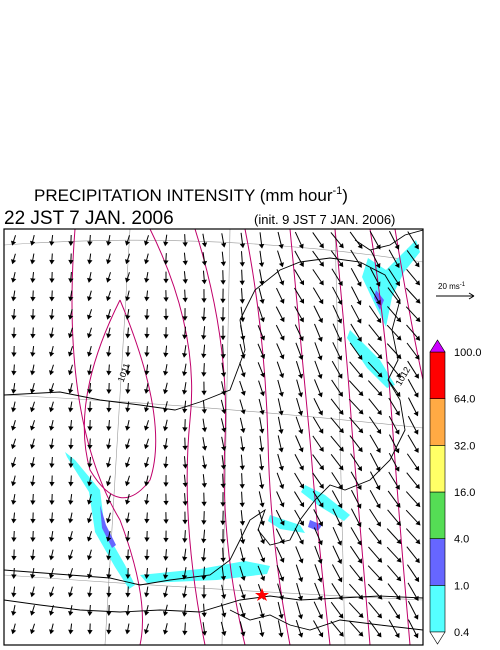  What do you see at coordinates (461, 540) in the screenshot?
I see `colorbar-label: 4.0` at bounding box center [461, 540].